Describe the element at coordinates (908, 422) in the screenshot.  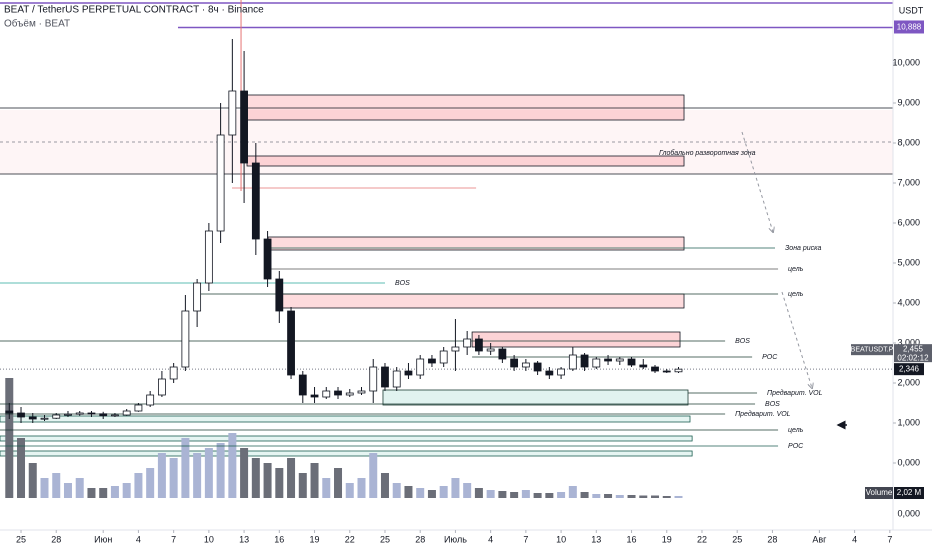
I see `y-tick-label: 1,000` at that location.